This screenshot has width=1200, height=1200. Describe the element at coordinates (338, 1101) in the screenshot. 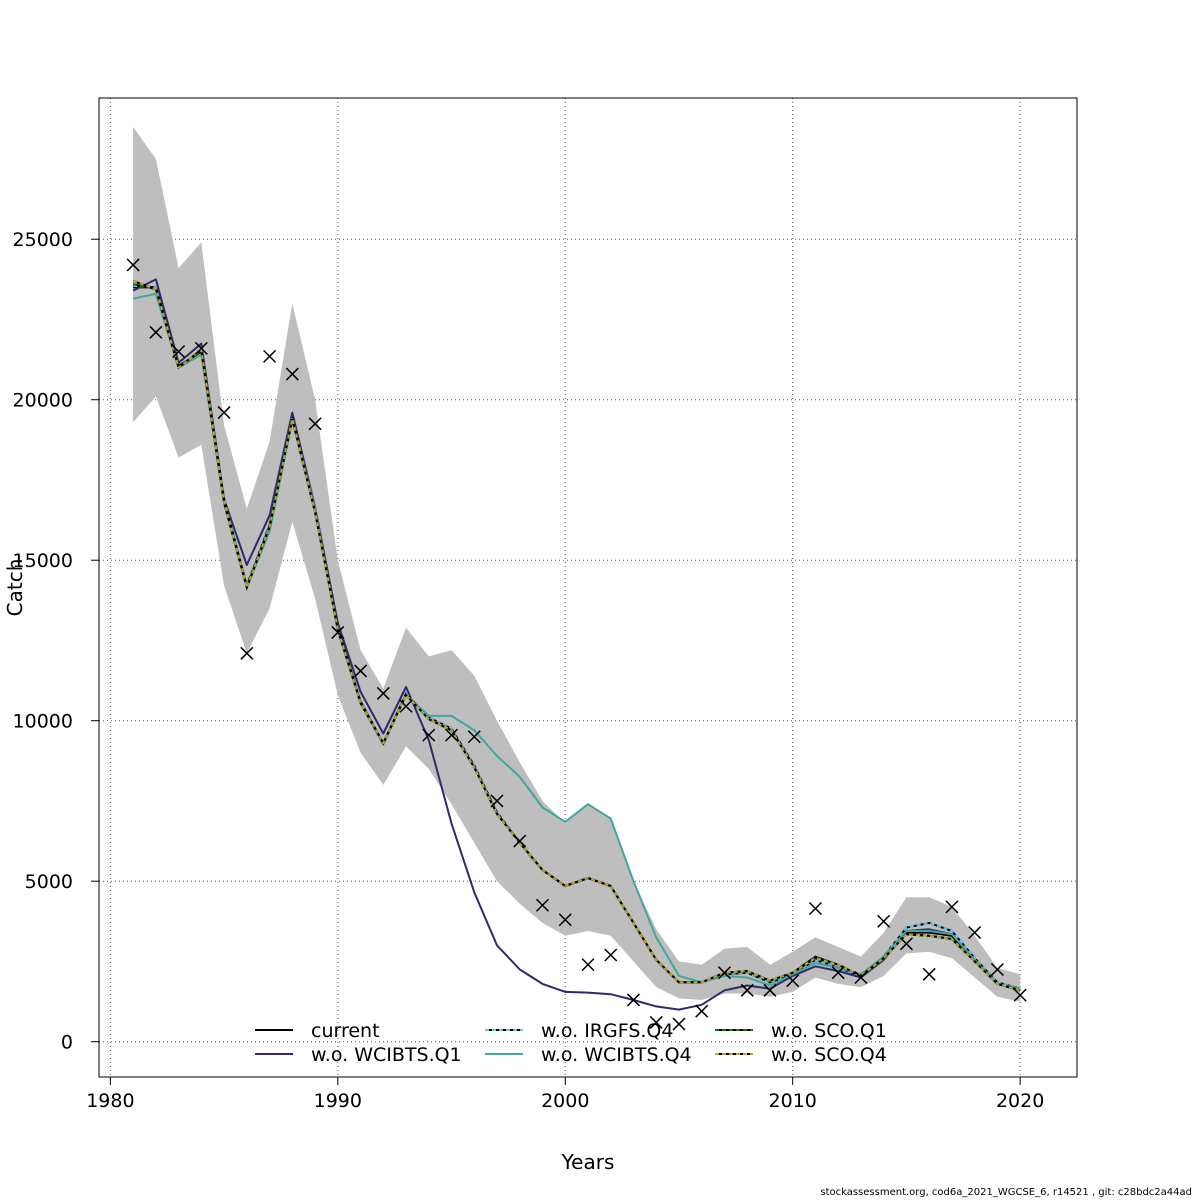

I see `x-tick-label: 1990` at that location.